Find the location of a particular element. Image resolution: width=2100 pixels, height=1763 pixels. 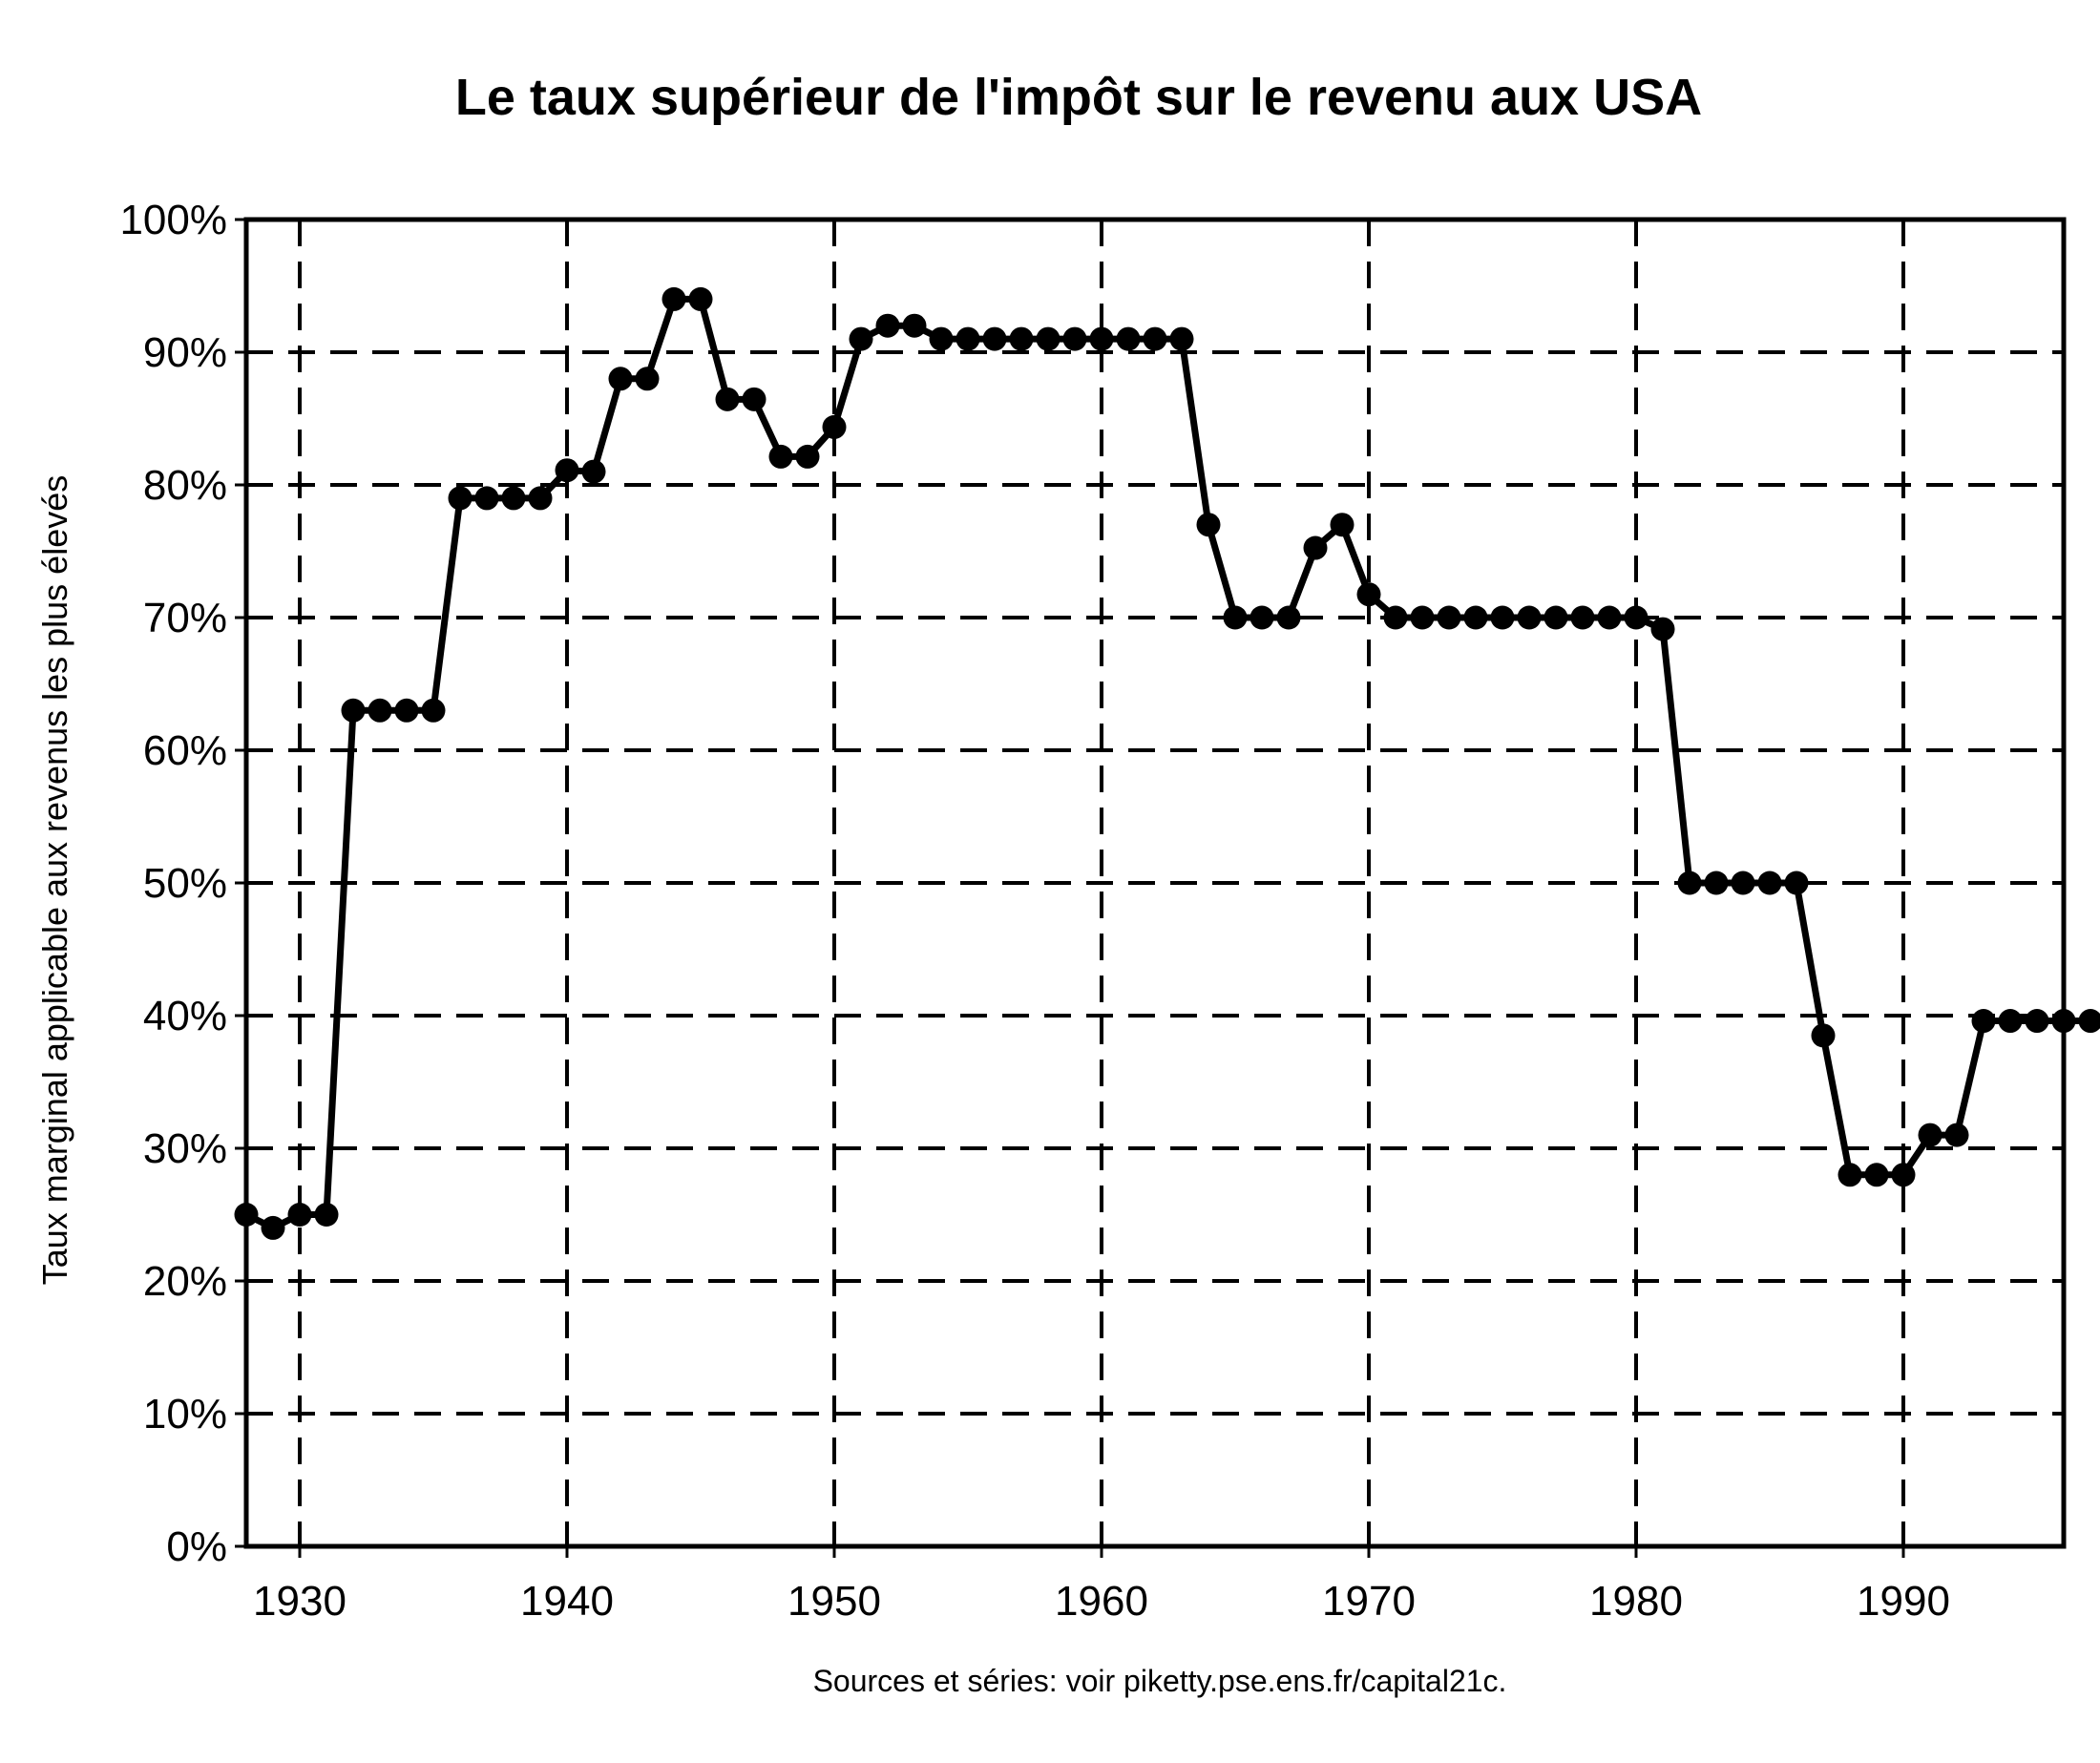

y-tick-label: 50% is located at coordinates (185, 884).